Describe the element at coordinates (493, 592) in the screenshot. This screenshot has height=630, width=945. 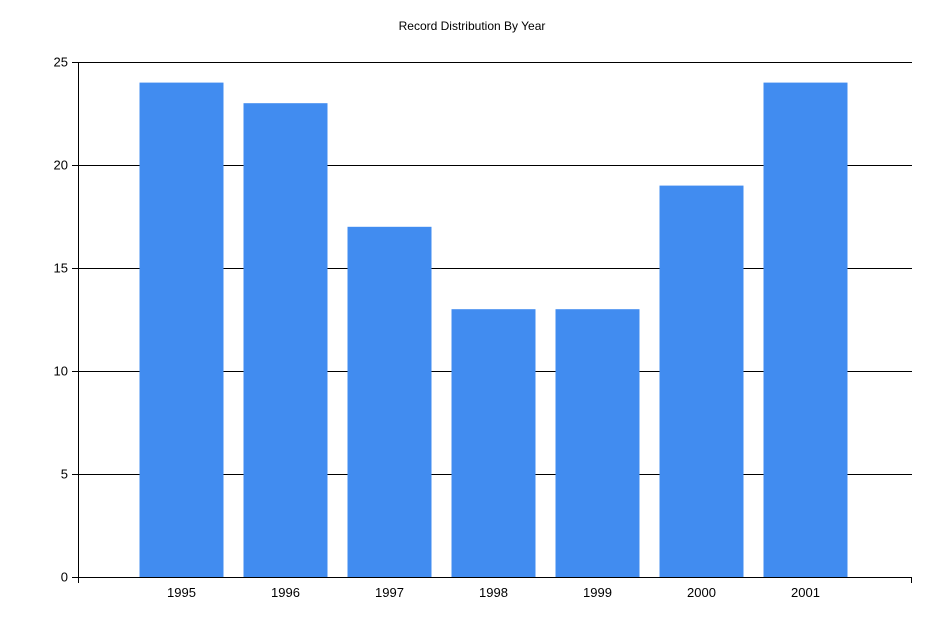
I see `x-tick-label: 1998` at that location.